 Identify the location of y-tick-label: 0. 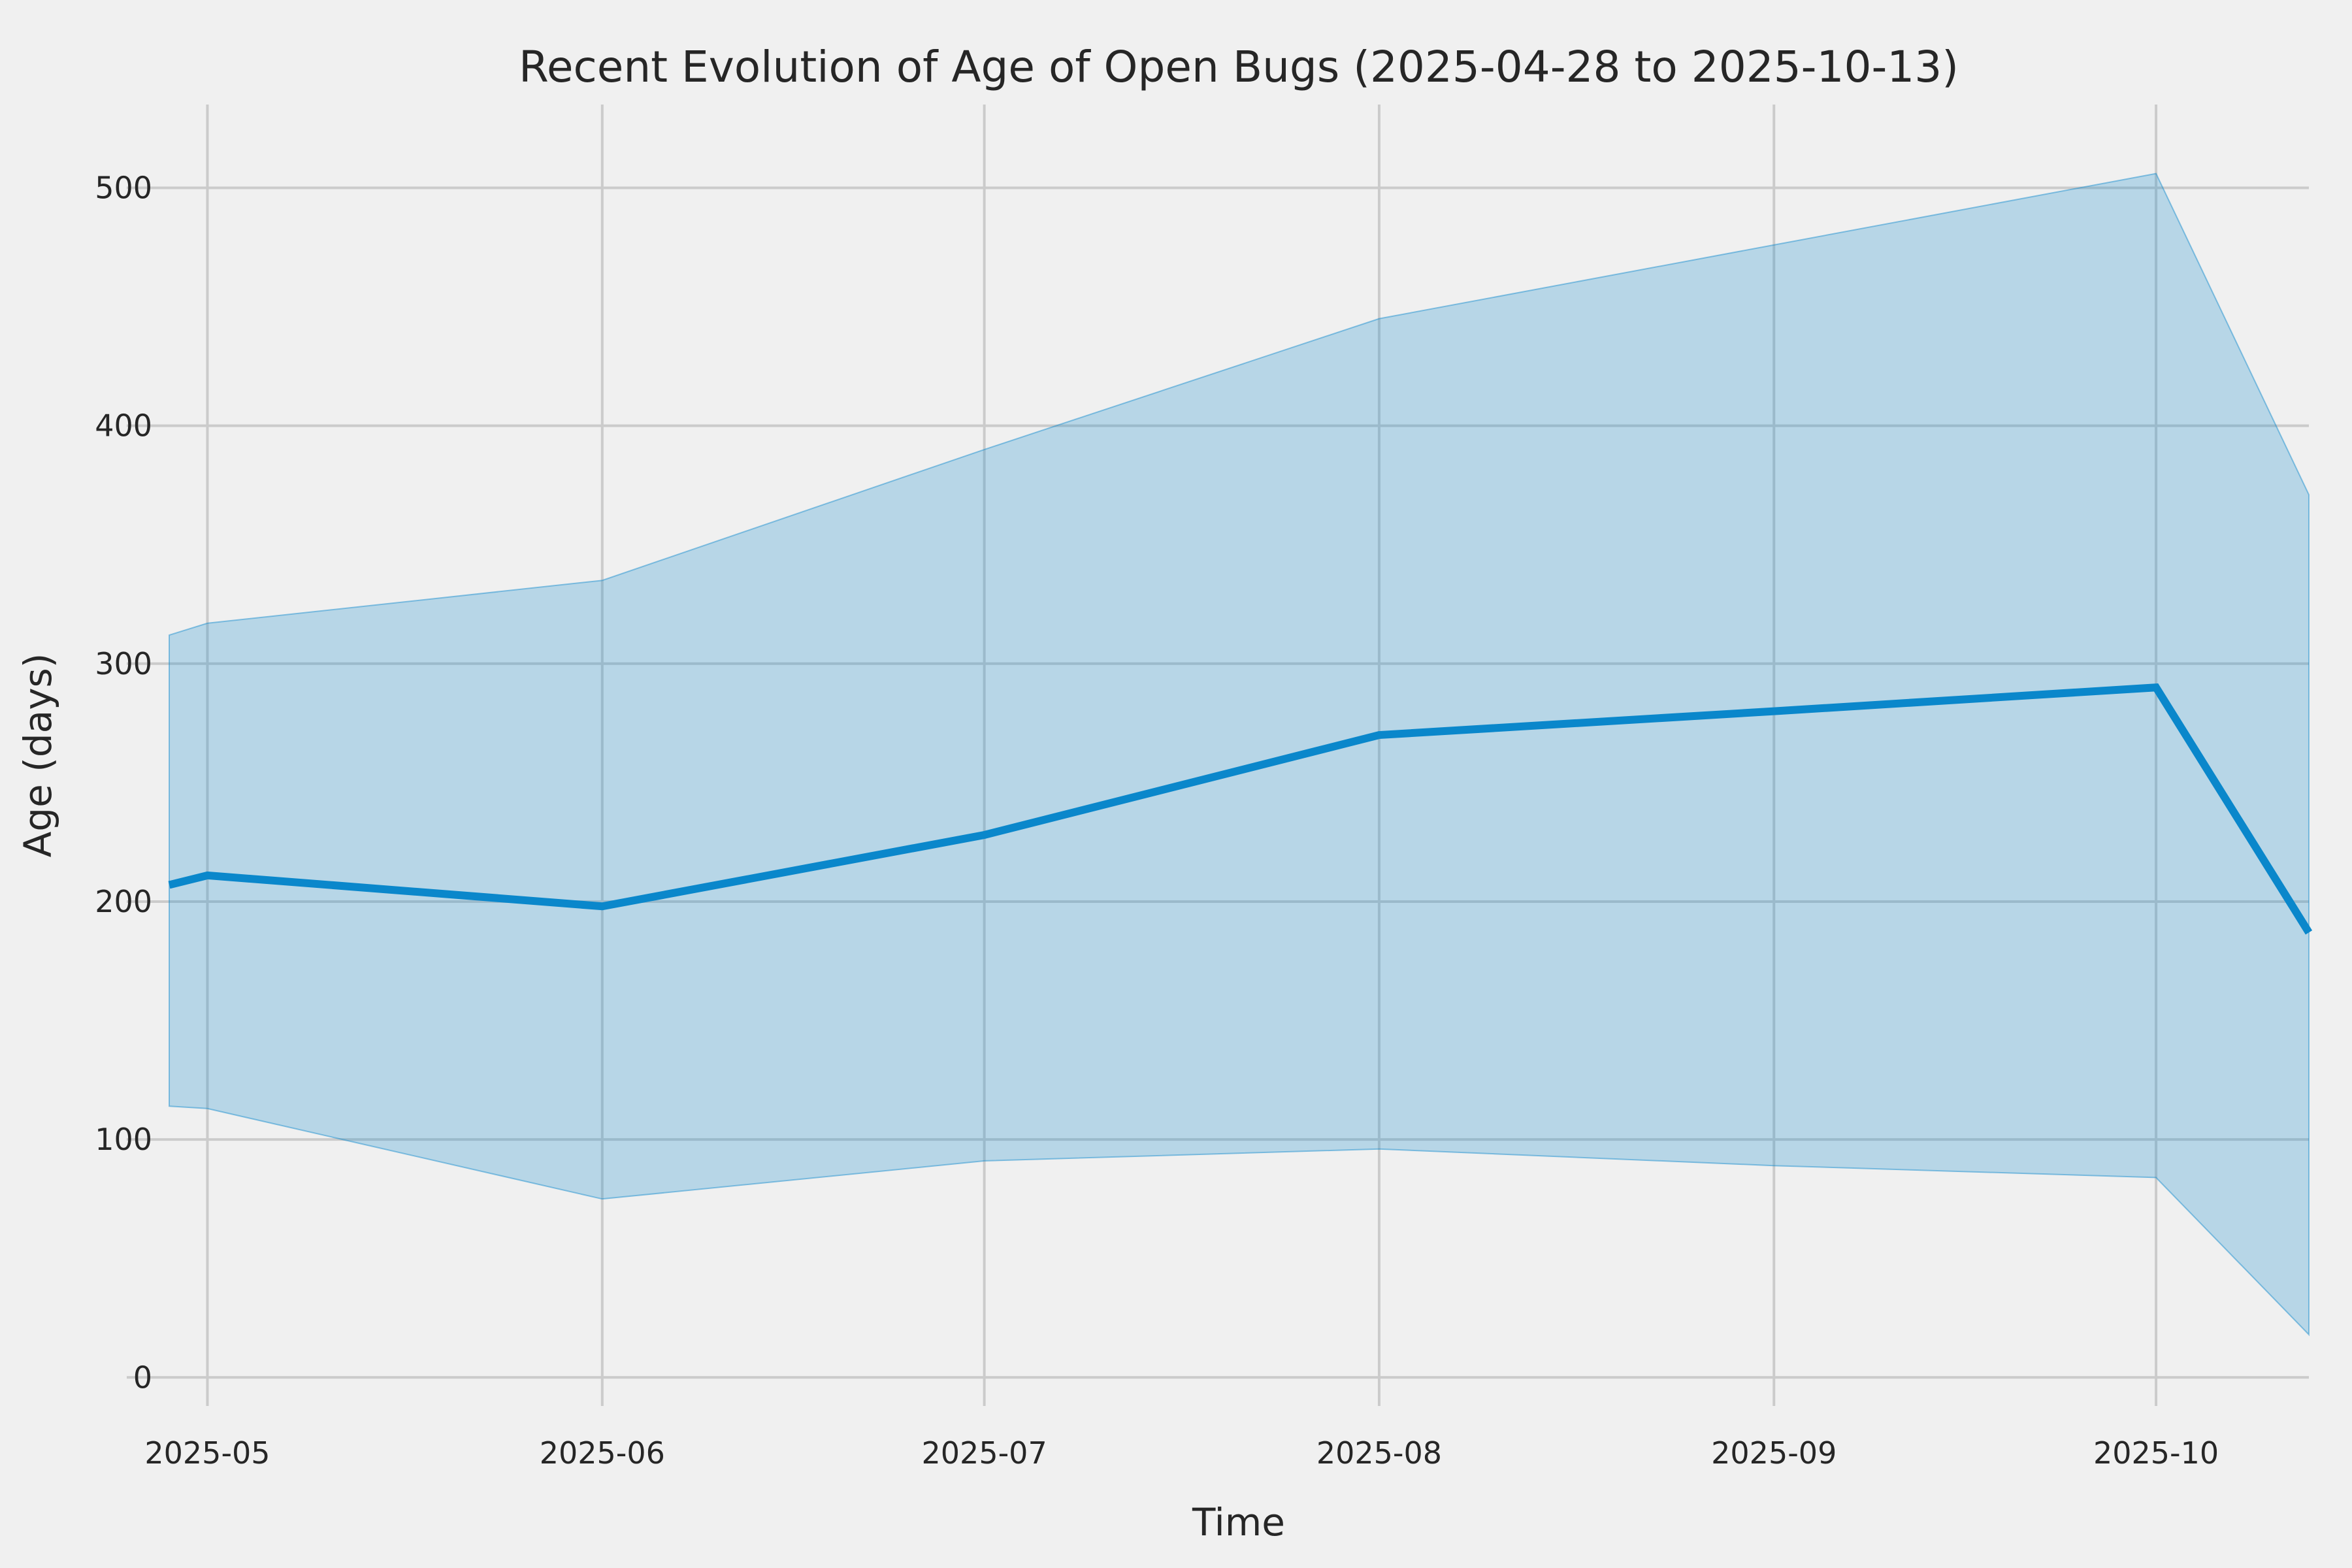
(142, 1377).